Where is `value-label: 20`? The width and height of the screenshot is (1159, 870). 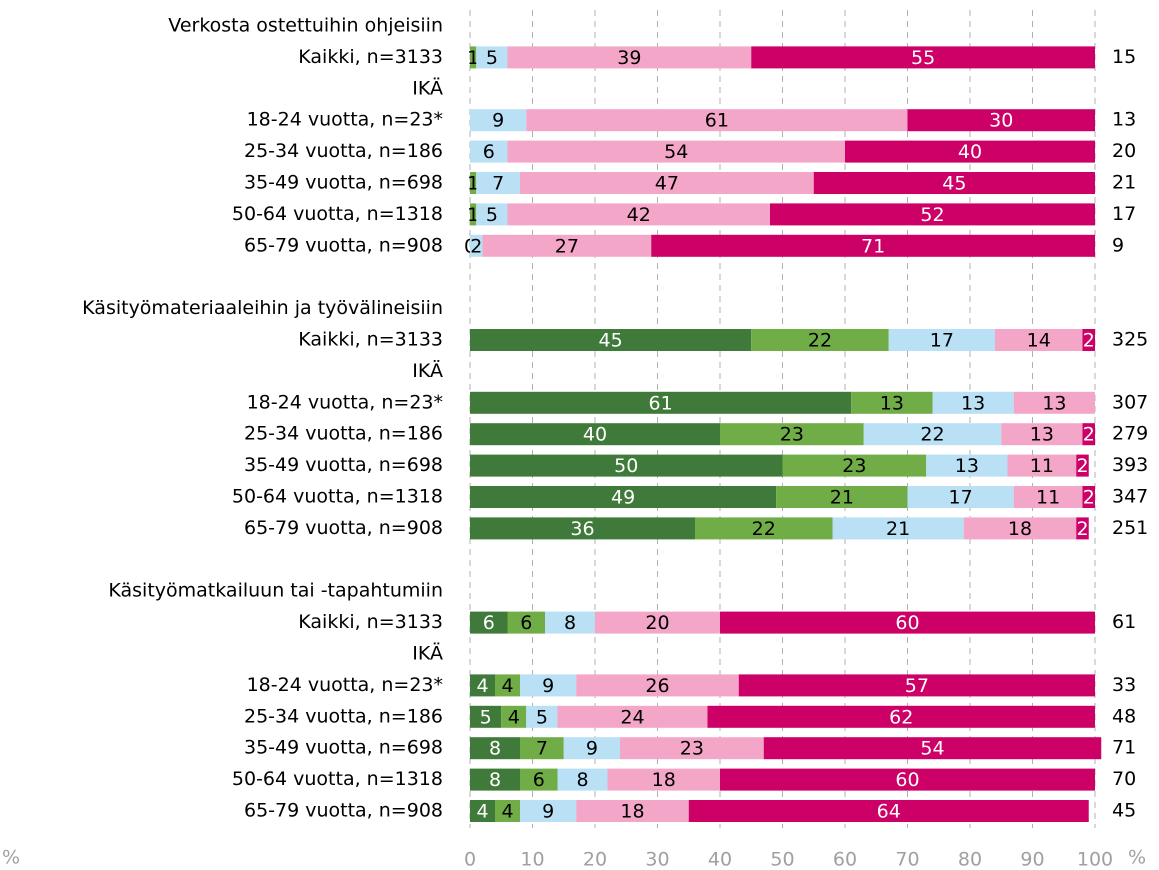
value-label: 20 is located at coordinates (657, 623).